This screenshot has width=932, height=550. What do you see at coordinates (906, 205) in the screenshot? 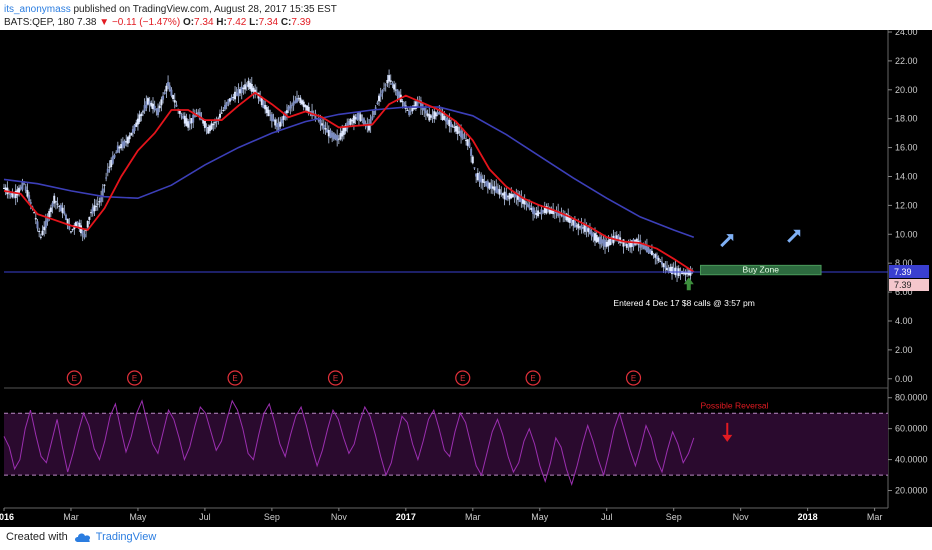
I see `y-tick-label: 12.00` at bounding box center [906, 205].